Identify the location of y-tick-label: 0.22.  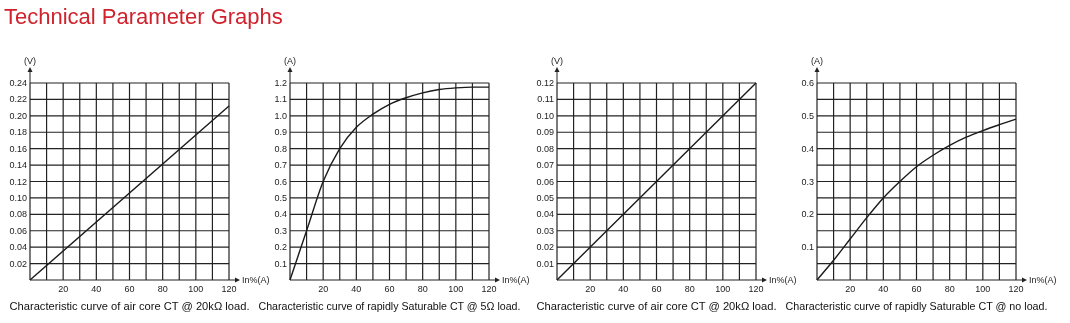
(18, 99).